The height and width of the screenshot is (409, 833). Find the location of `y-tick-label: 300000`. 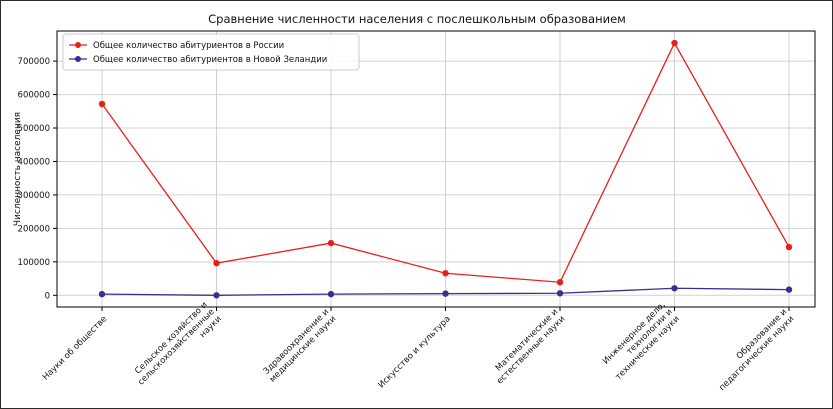

y-tick-label: 300000 is located at coordinates (34, 196).